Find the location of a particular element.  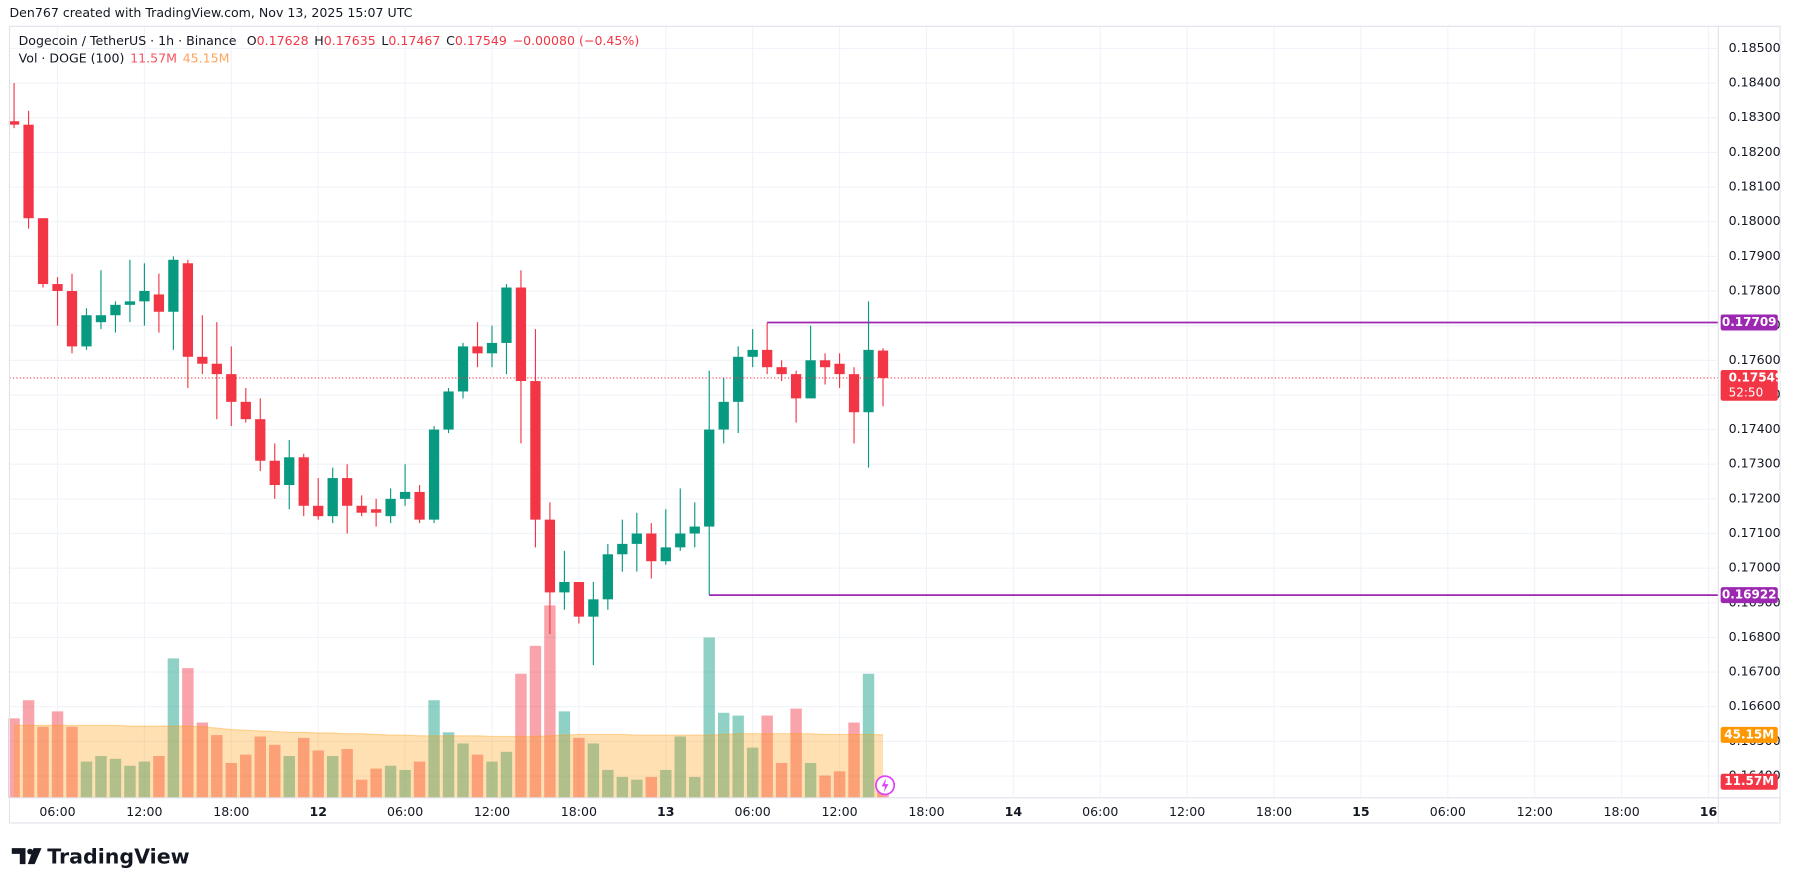

y-tick-label: 0.16800 is located at coordinates (1755, 636).